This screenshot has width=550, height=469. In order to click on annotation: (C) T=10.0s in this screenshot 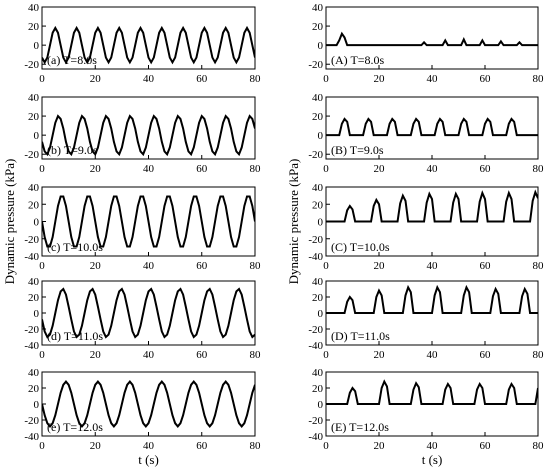, I will do `click(360, 247)`.